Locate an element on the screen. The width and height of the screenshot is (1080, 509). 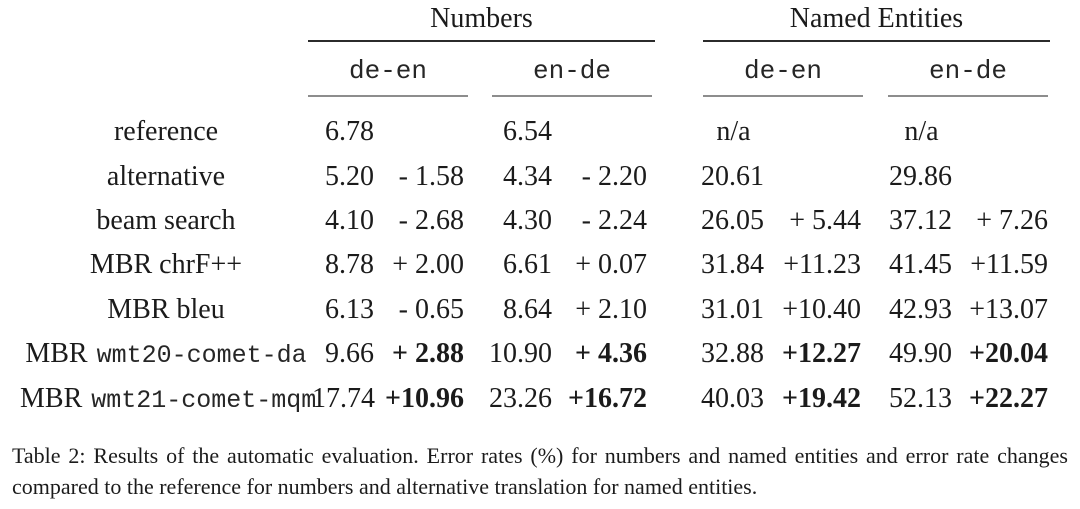
cell-value: 26.05 is located at coordinates (732, 220).